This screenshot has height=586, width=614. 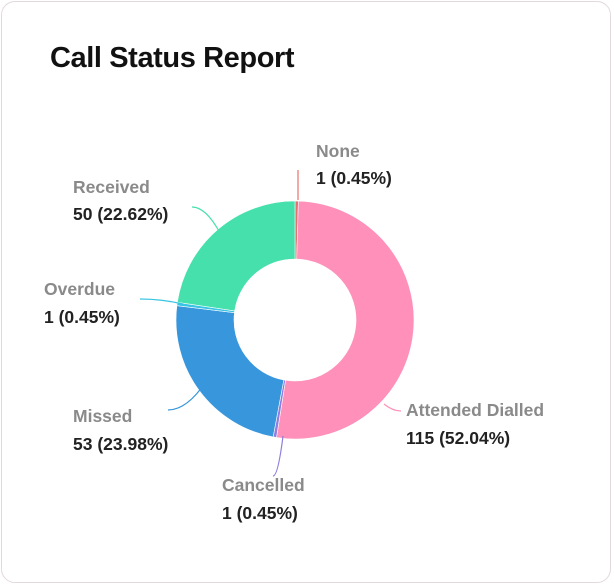 What do you see at coordinates (278, 456) in the screenshot?
I see `leader-line-cancelled` at bounding box center [278, 456].